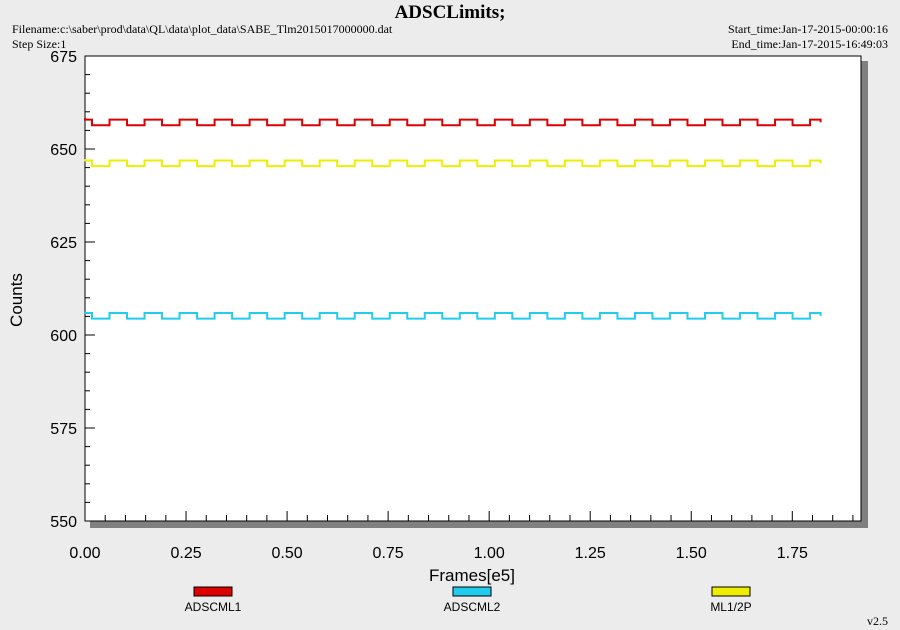  What do you see at coordinates (63, 150) in the screenshot?
I see `y-tick-label: 650` at bounding box center [63, 150].